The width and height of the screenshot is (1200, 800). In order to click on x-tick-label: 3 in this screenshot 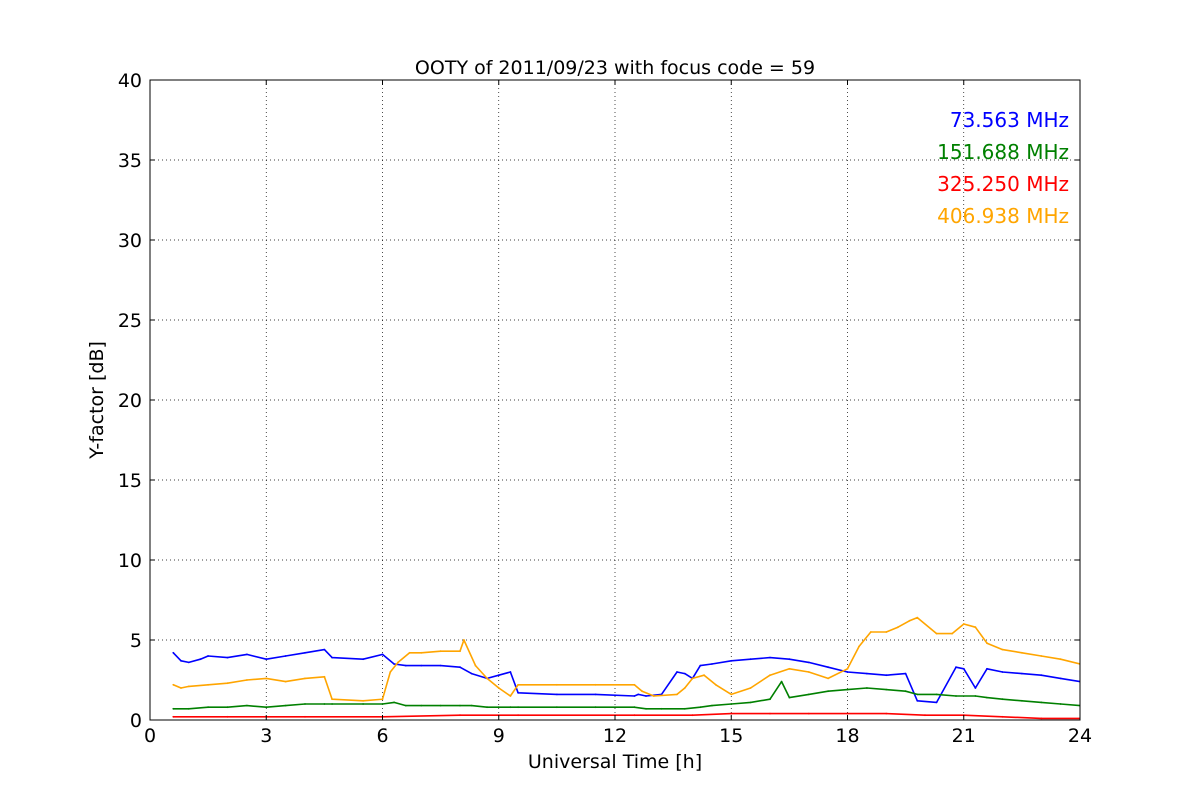, I will do `click(266, 736)`.